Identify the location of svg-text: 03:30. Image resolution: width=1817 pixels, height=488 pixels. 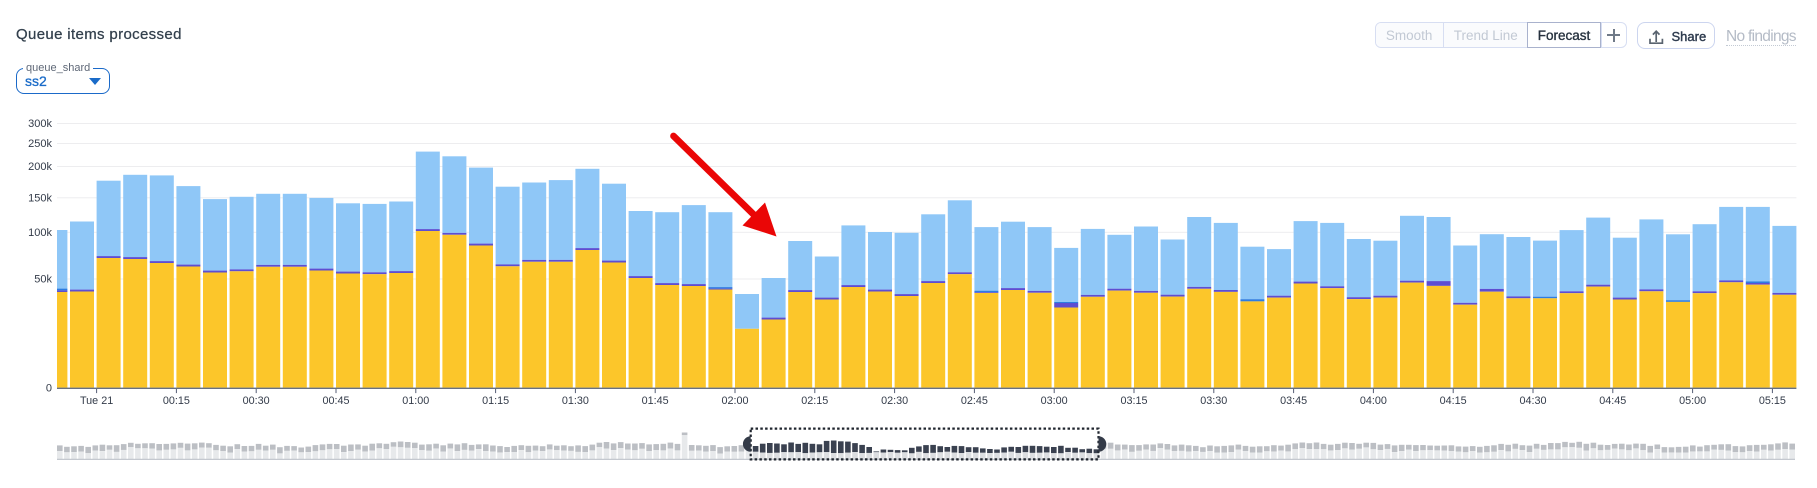
(1213, 401).